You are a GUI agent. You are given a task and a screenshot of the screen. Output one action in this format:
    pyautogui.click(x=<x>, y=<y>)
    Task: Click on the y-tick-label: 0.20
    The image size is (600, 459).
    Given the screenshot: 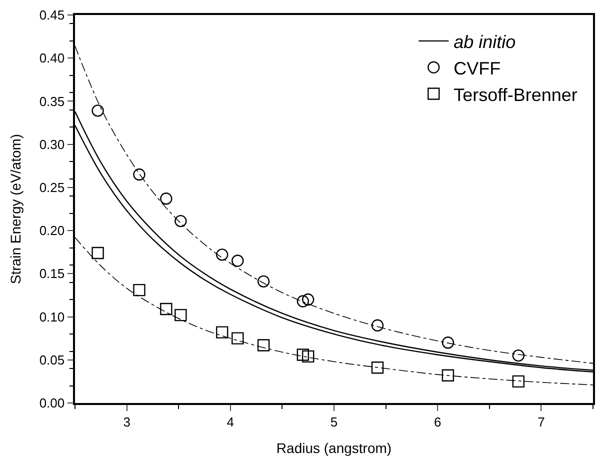 What is the action you would take?
    pyautogui.click(x=52, y=230)
    